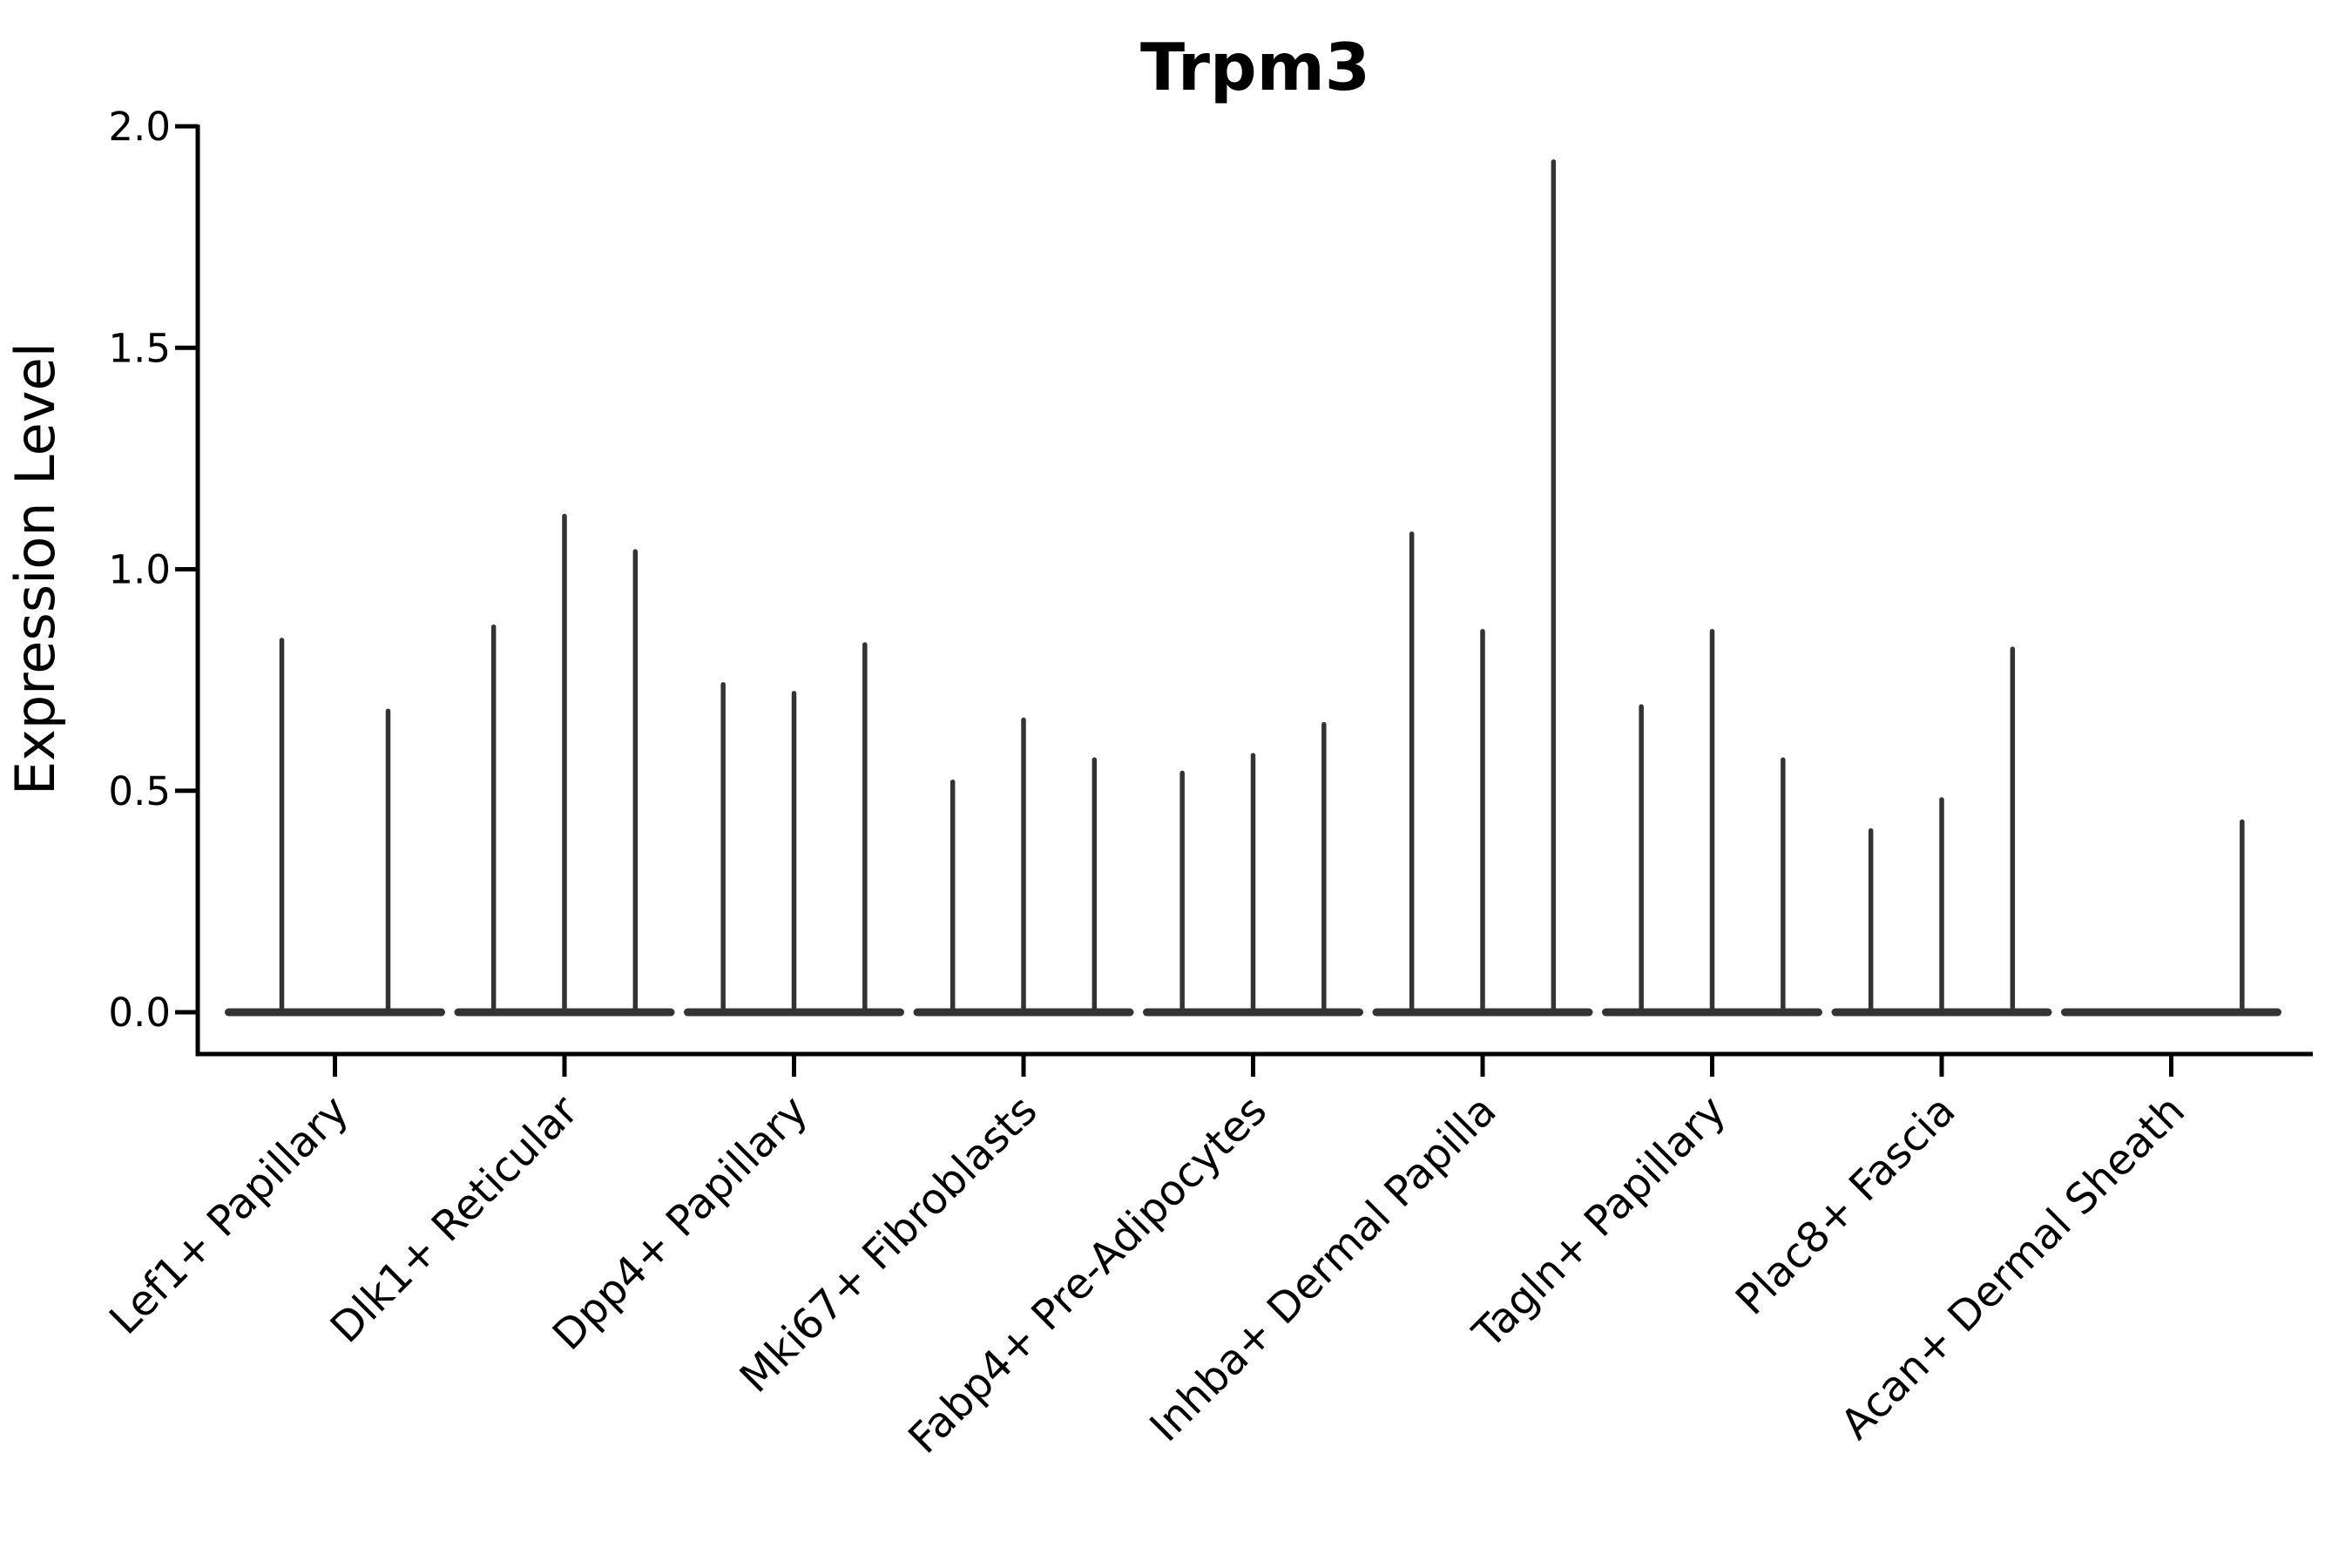 The height and width of the screenshot is (1568, 2352). I want to click on x-tick-label: Lef1+ Papillary, so click(229, 1215).